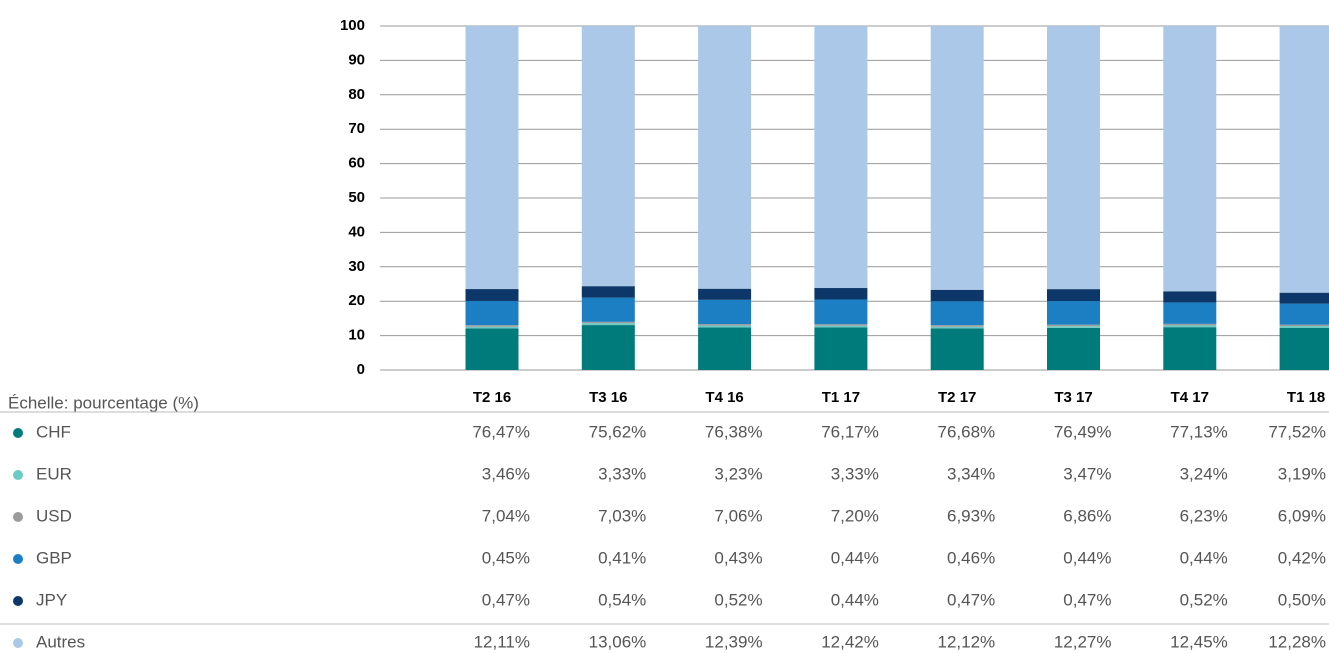 Image resolution: width=1329 pixels, height=653 pixels. What do you see at coordinates (1087, 473) in the screenshot?
I see `table-value: 3,47%` at bounding box center [1087, 473].